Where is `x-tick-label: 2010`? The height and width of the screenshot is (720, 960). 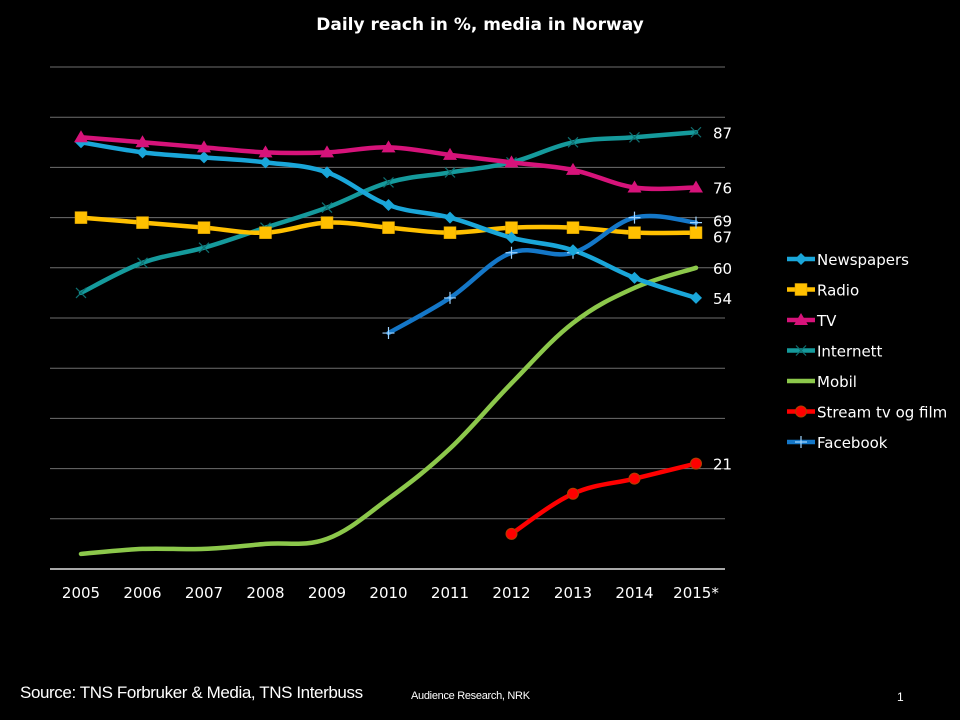 x-tick-label: 2010 is located at coordinates (388, 593).